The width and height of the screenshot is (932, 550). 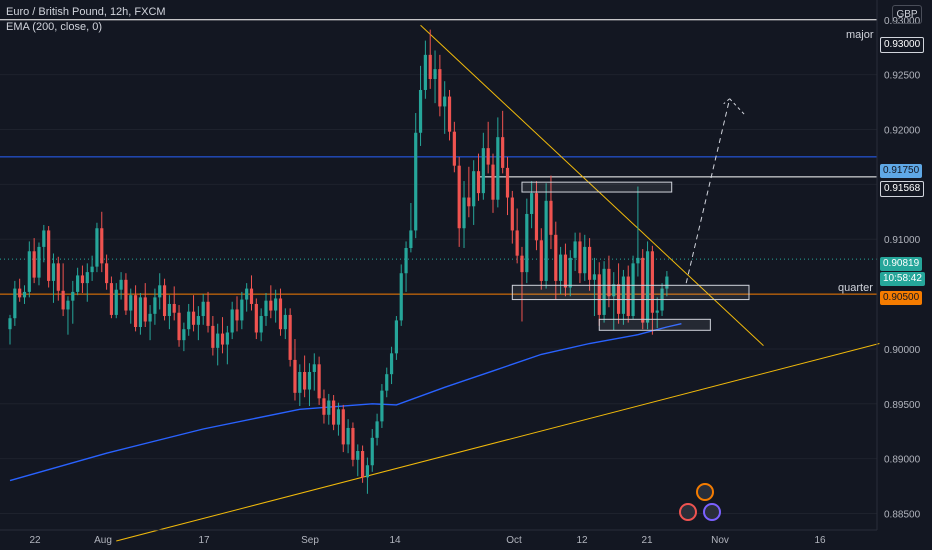 What do you see at coordinates (204, 540) in the screenshot?
I see `time-tick-label: 17` at bounding box center [204, 540].